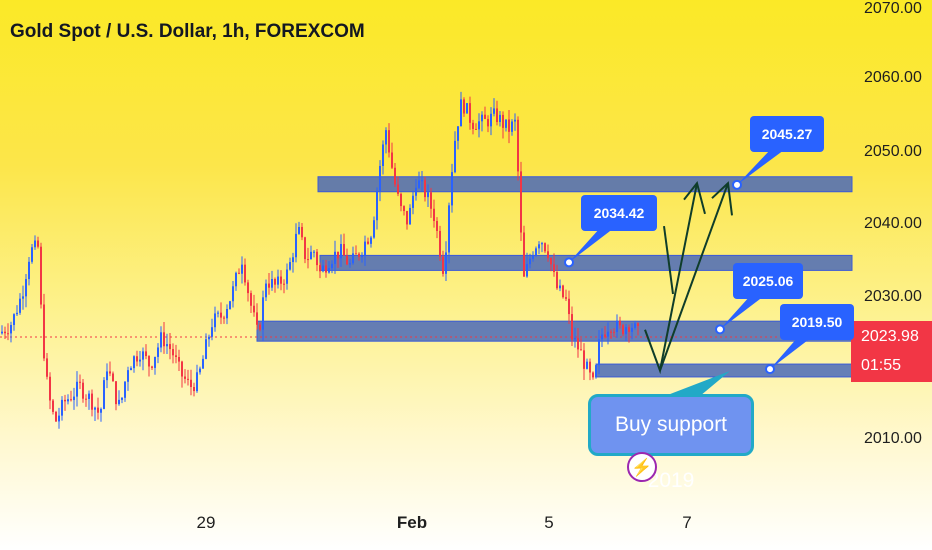 This screenshot has height=550, width=932. I want to click on y-tick-label: 2050.00, so click(893, 151).